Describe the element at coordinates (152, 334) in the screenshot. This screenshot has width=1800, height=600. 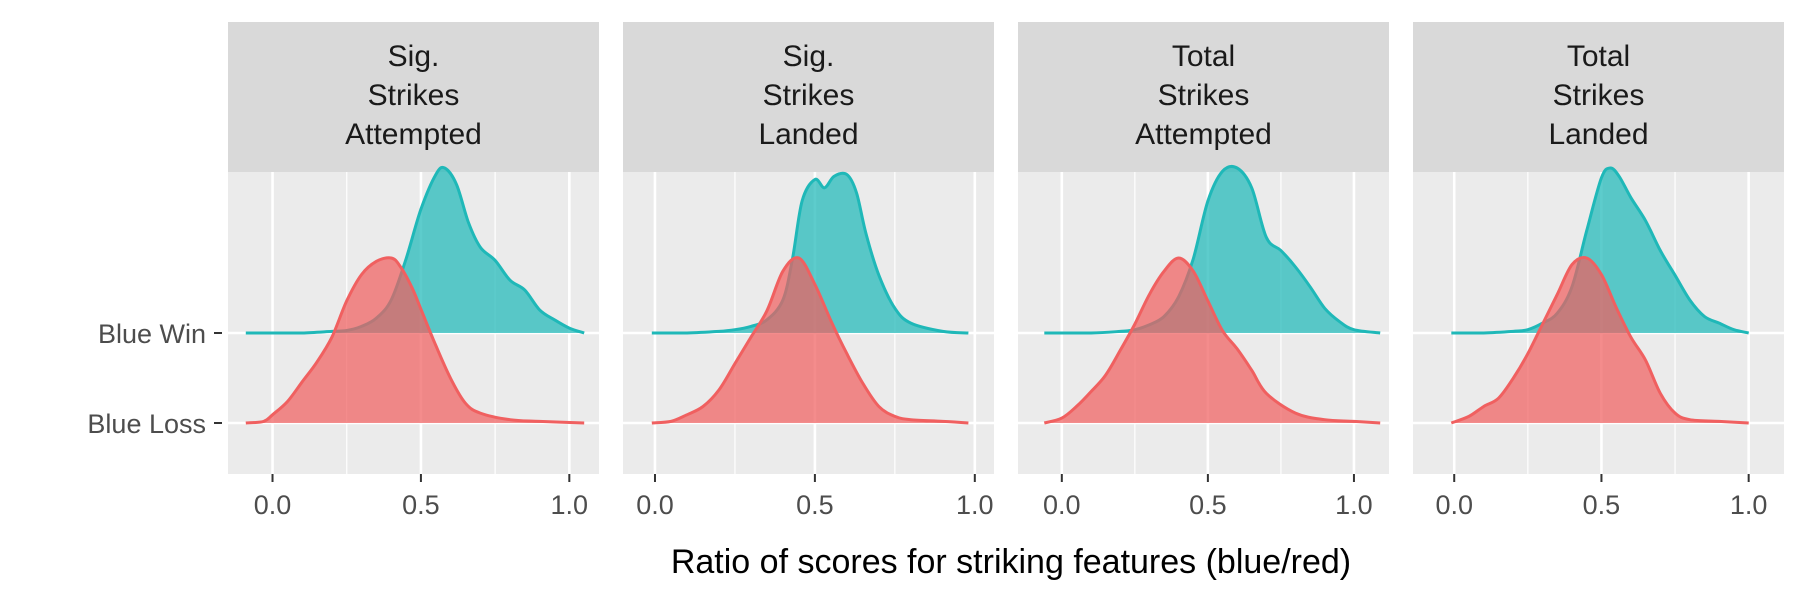
I see `y-tick-label: Blue Win` at that location.